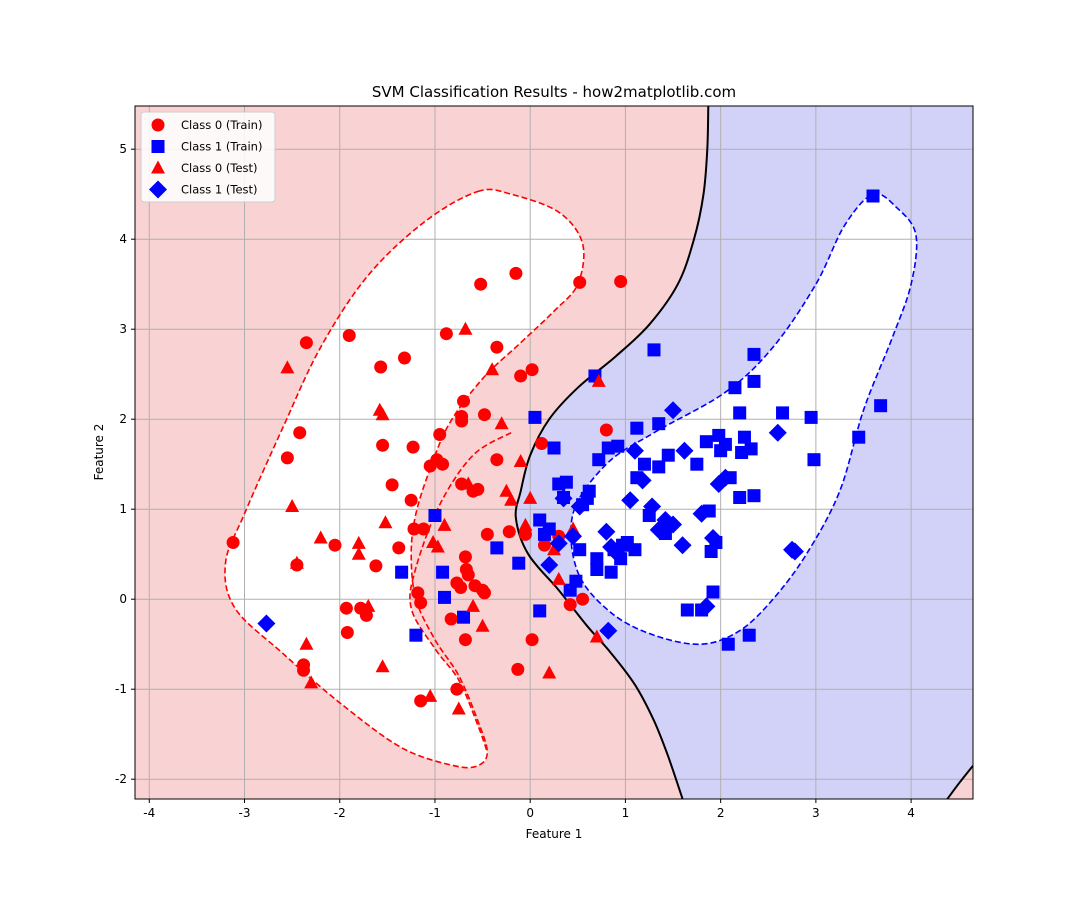 This screenshot has height=897, width=1080. What do you see at coordinates (121, 779) in the screenshot?
I see `y-tick-label: -2` at bounding box center [121, 779].